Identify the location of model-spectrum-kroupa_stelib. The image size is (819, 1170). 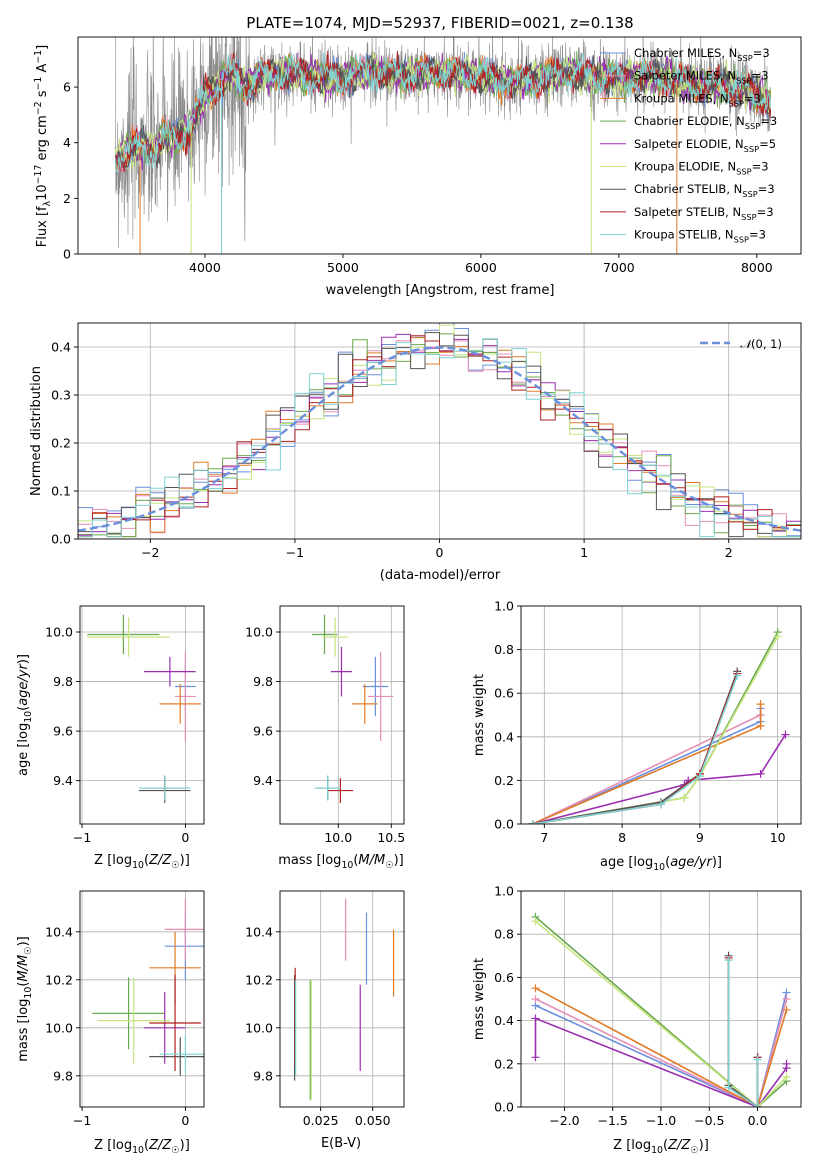
(443, 113).